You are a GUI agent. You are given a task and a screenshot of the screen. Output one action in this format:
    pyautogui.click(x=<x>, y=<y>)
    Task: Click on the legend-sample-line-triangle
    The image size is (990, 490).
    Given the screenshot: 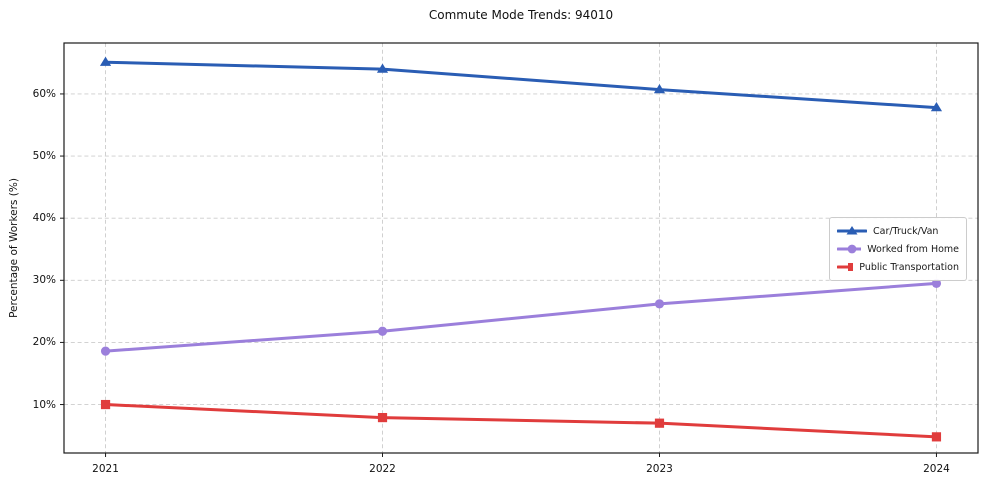 What is the action you would take?
    pyautogui.click(x=852, y=230)
    